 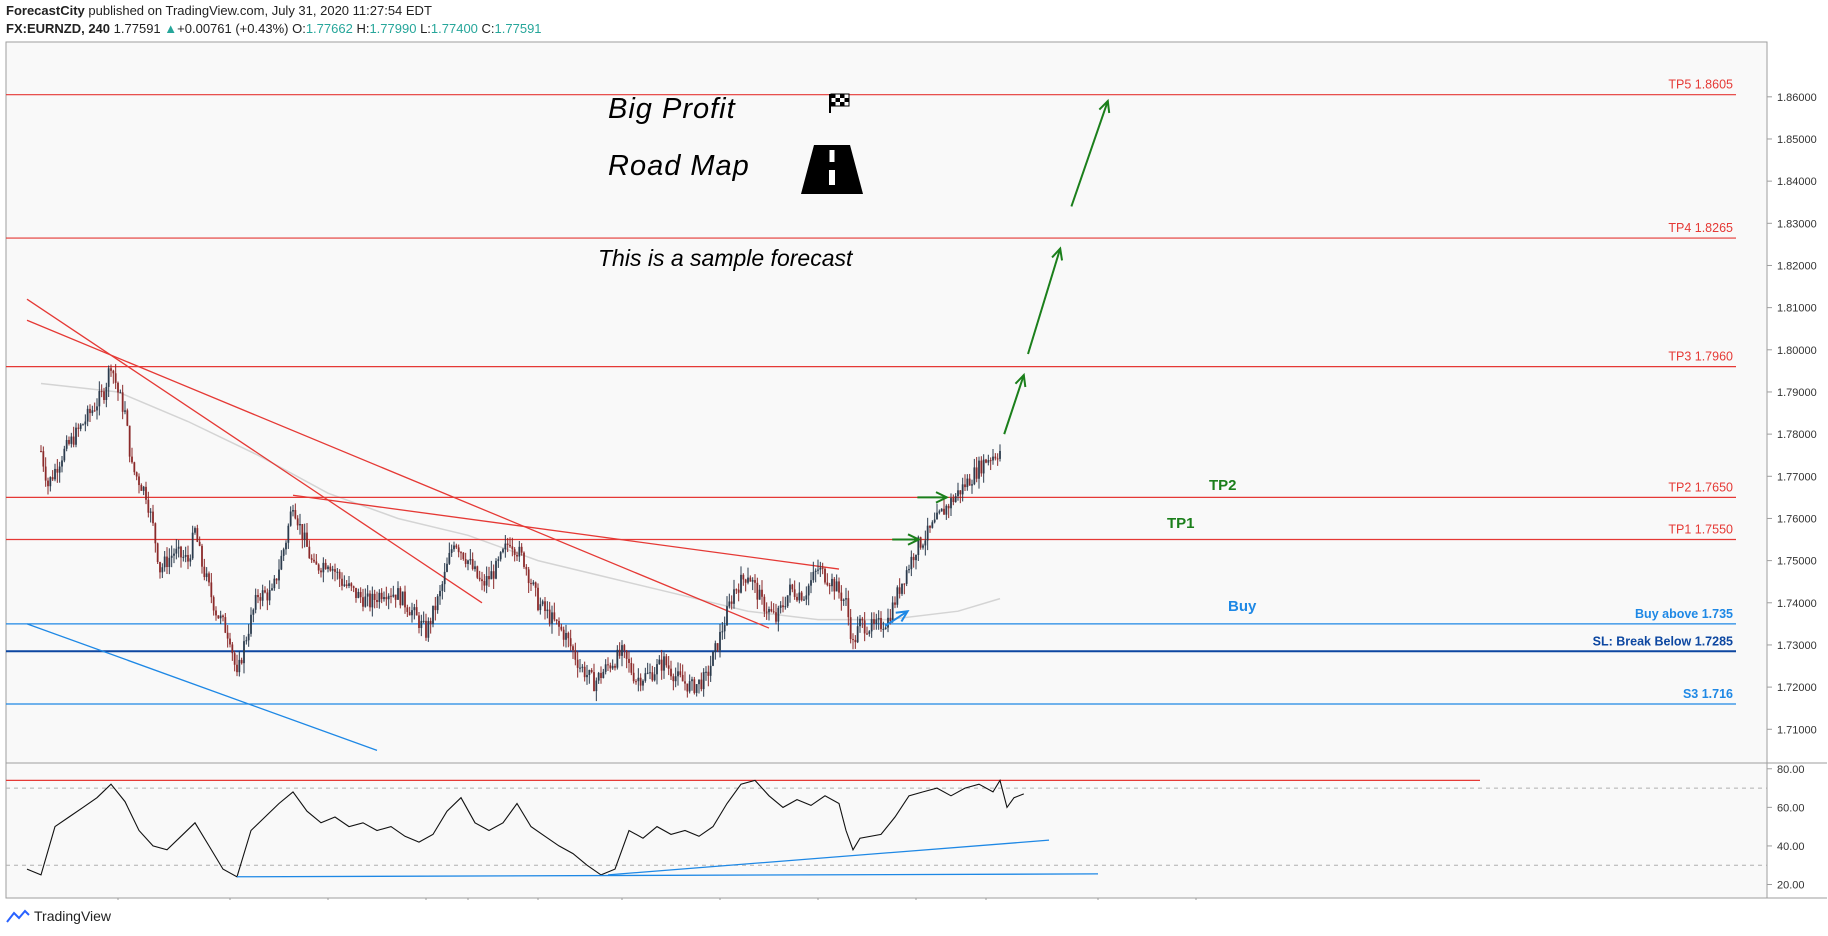 I want to click on oscillator-axis: 20.00 40.00 60.00 80.00, so click(x=1786, y=828).